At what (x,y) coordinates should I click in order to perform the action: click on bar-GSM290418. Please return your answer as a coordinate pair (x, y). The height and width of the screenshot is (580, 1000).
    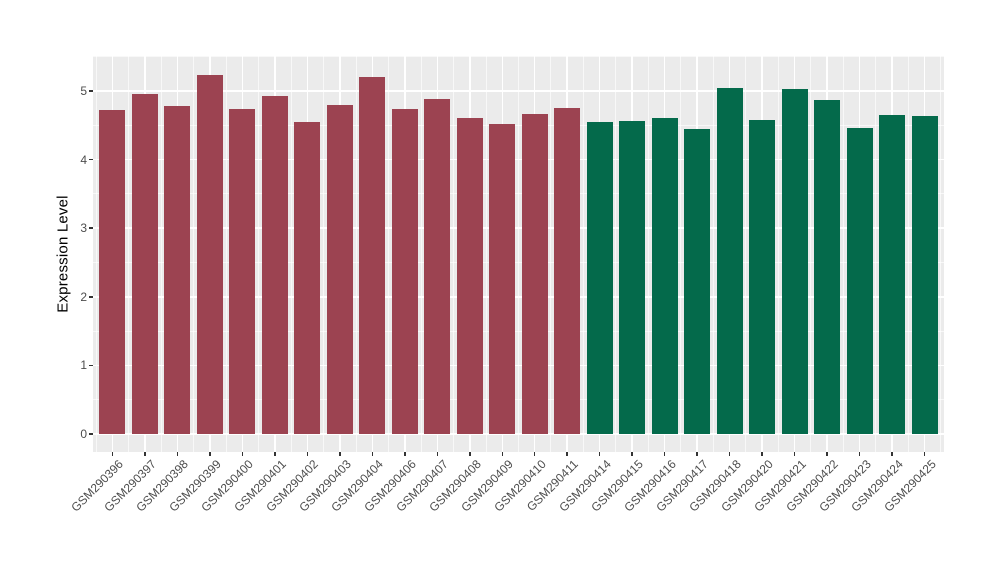
    Looking at the image, I should click on (729, 261).